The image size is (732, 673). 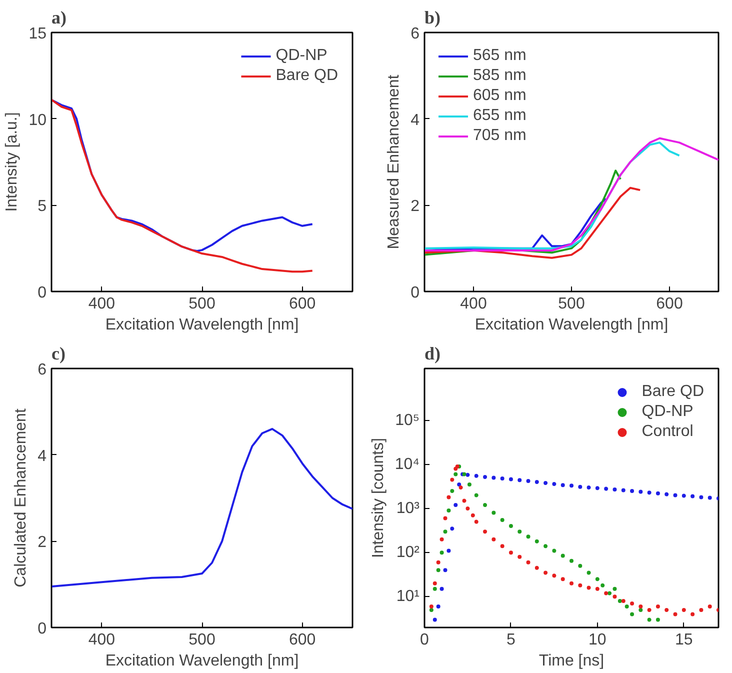 I want to click on x-tick-label: 10, so click(x=597, y=640).